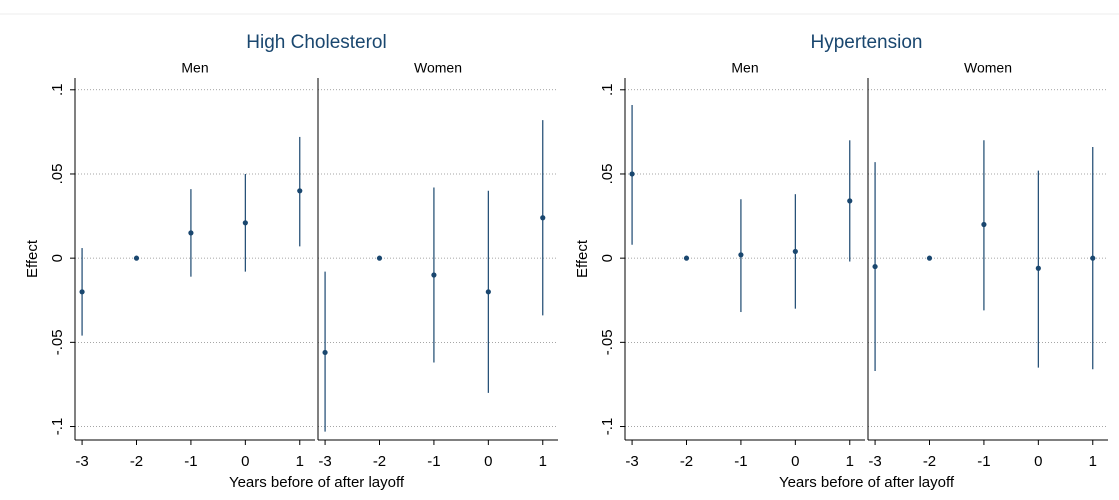 The width and height of the screenshot is (1119, 500). I want to click on chart-title: High Cholesterol, so click(316, 42).